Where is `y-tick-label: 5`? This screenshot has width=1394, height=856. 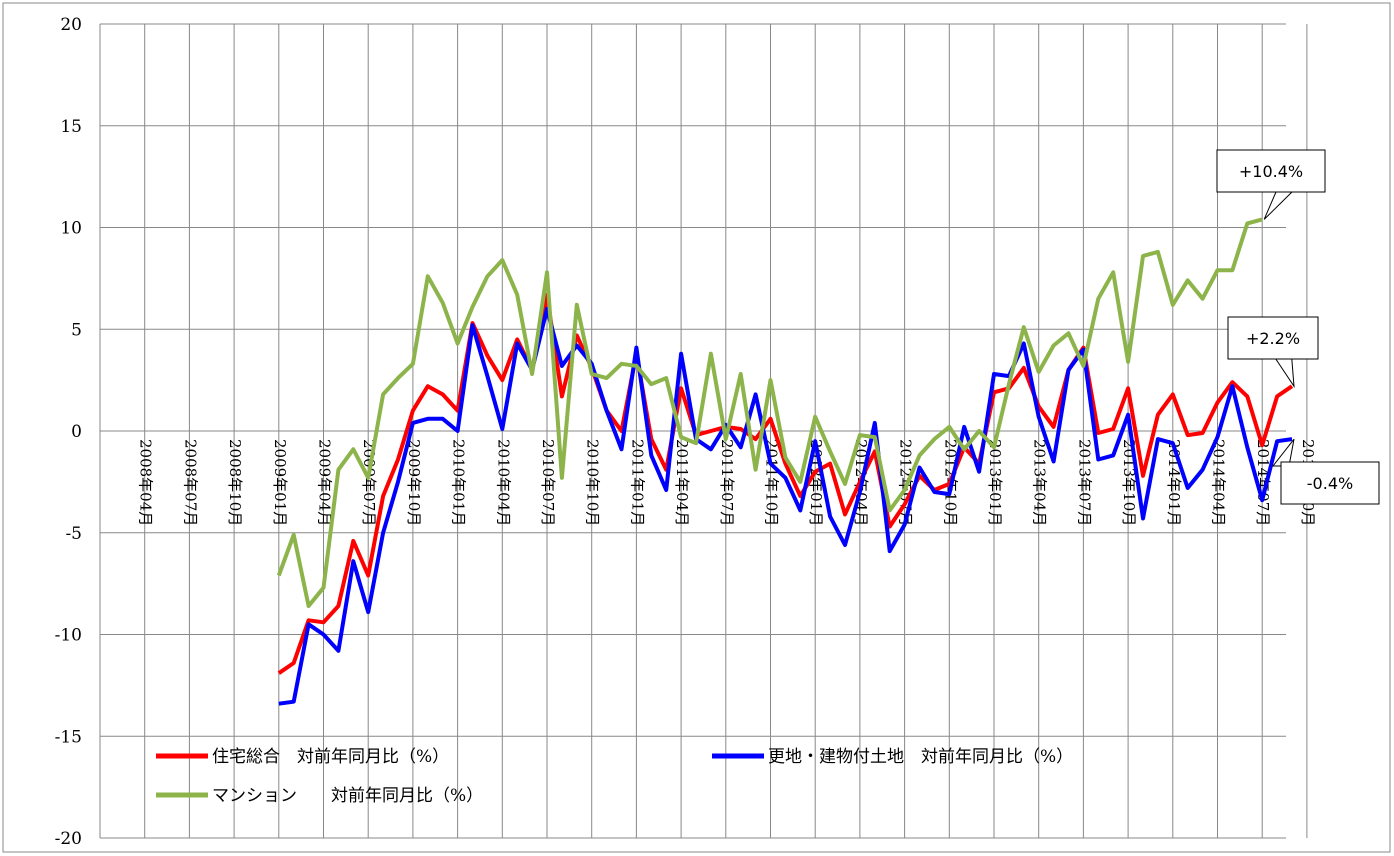 y-tick-label: 5 is located at coordinates (76, 330).